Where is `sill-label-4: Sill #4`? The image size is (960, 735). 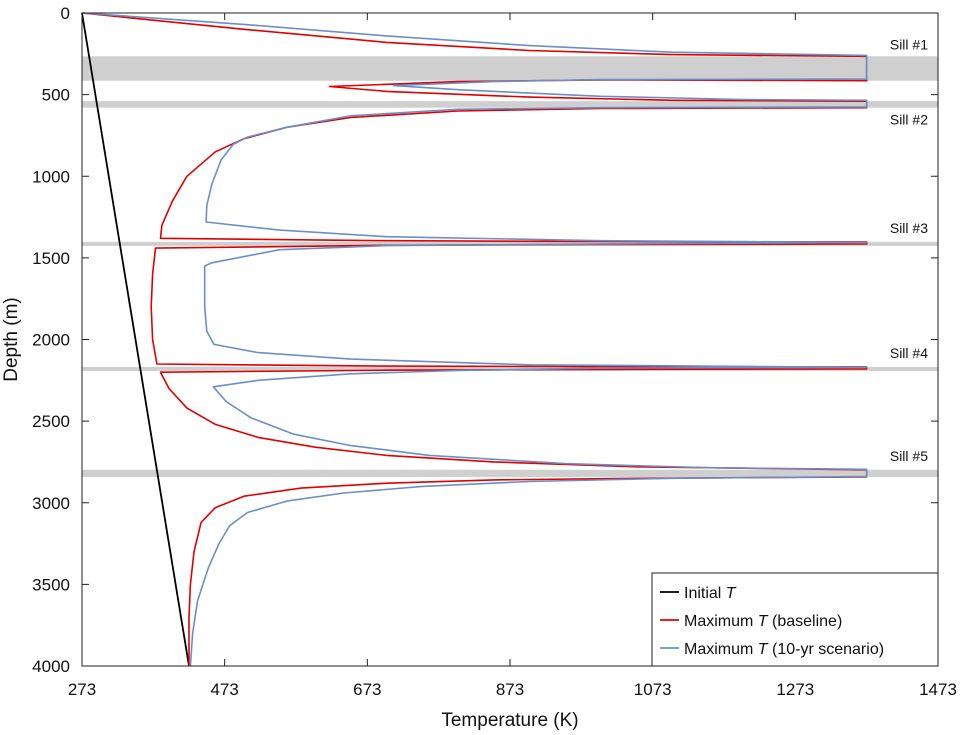 sill-label-4: Sill #4 is located at coordinates (909, 353).